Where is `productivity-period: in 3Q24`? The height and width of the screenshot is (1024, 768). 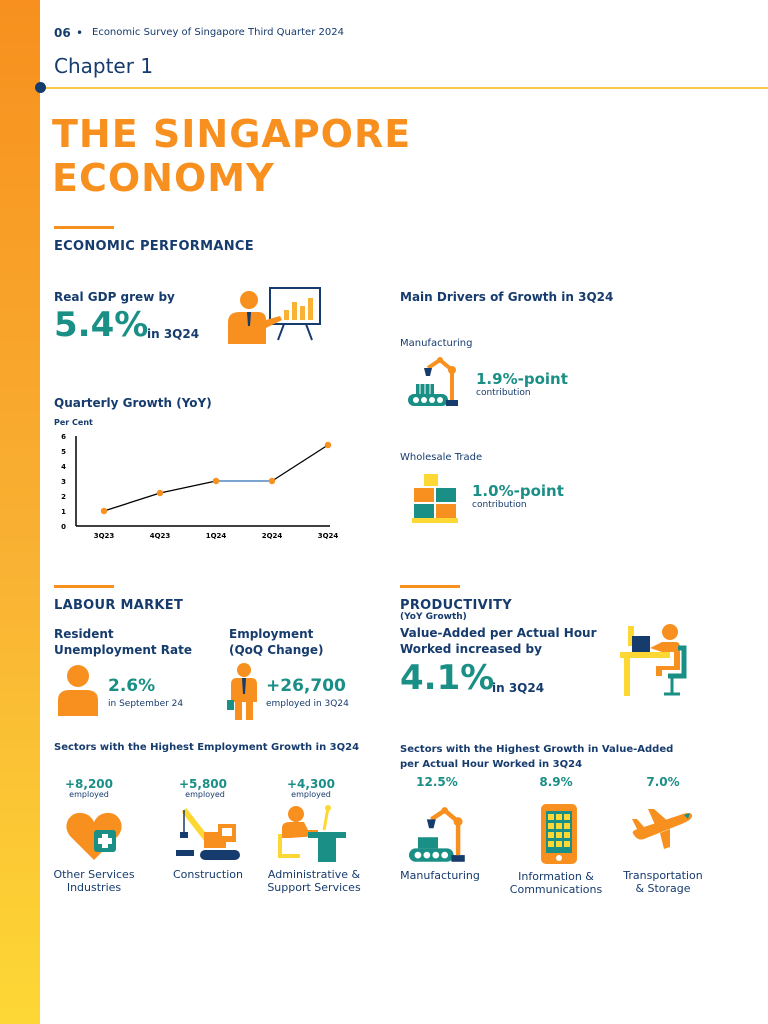 productivity-period: in 3Q24 is located at coordinates (518, 688).